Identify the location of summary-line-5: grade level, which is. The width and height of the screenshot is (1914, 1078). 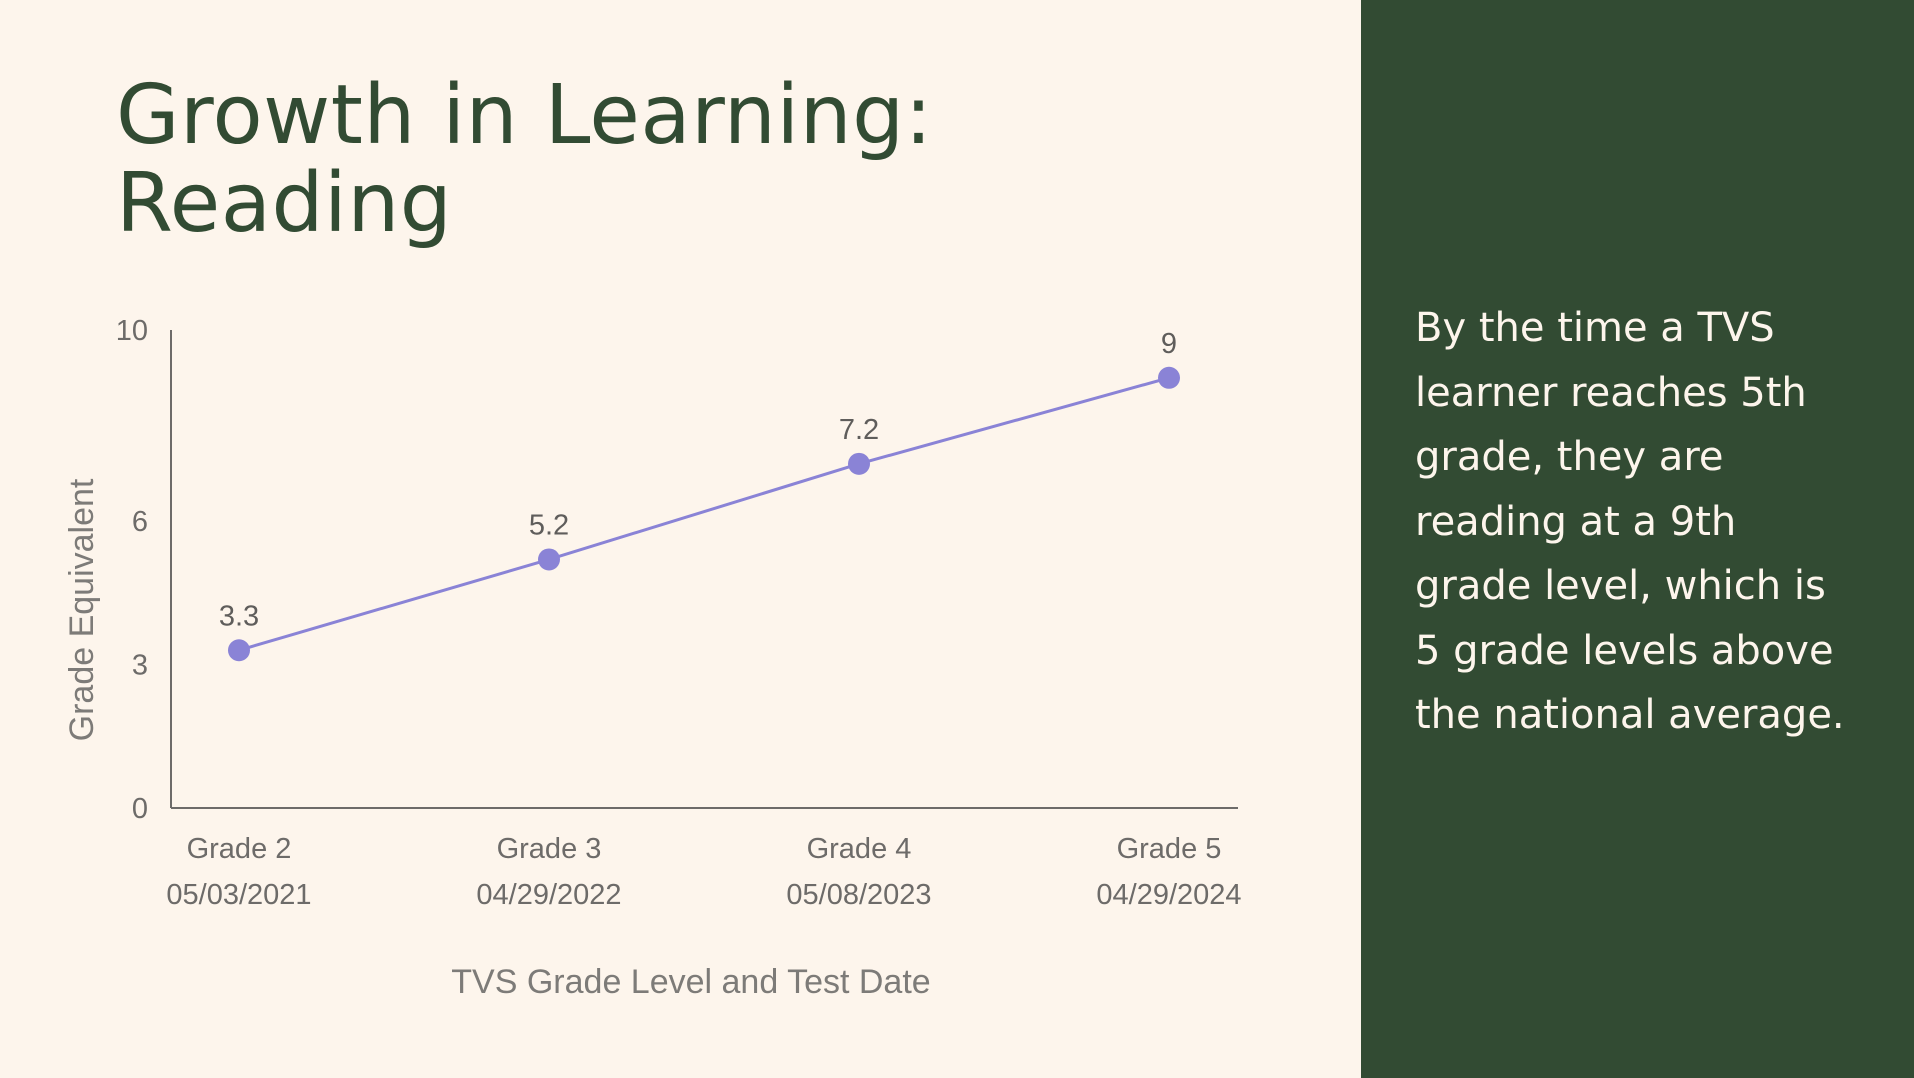
(1620, 586).